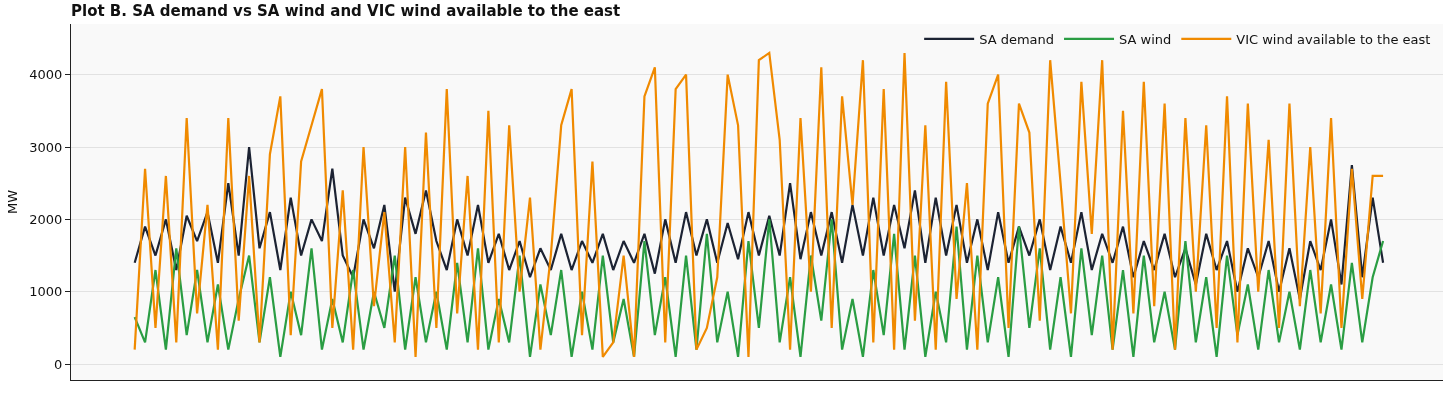  I want to click on y-tick-label: 4000, so click(46, 75).